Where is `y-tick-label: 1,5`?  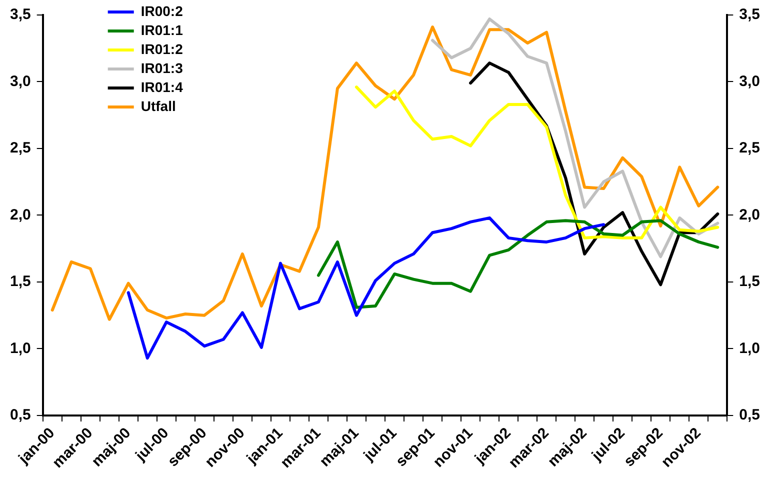 y-tick-label: 1,5 is located at coordinates (20, 281).